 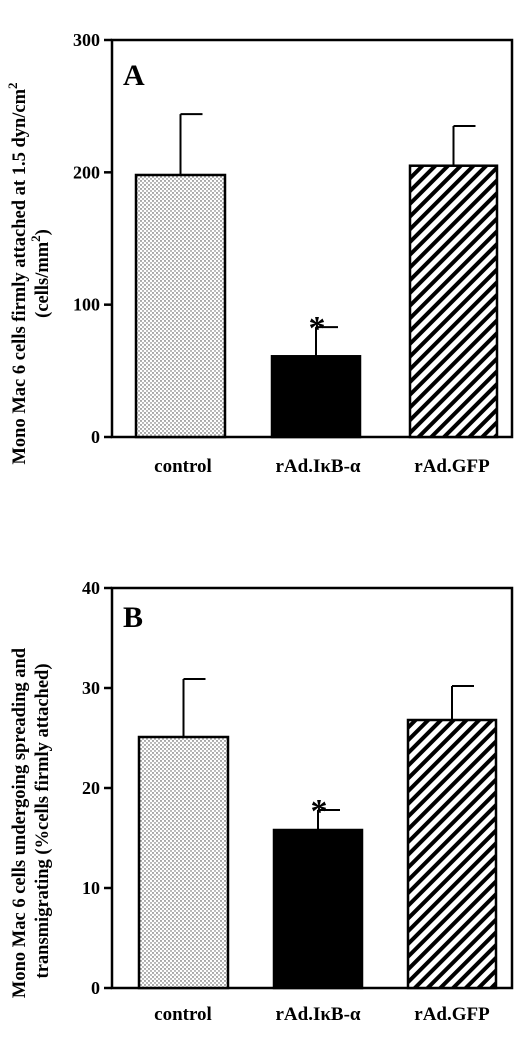 What do you see at coordinates (86, 305) in the screenshot?
I see `y-tick-label: 100` at bounding box center [86, 305].